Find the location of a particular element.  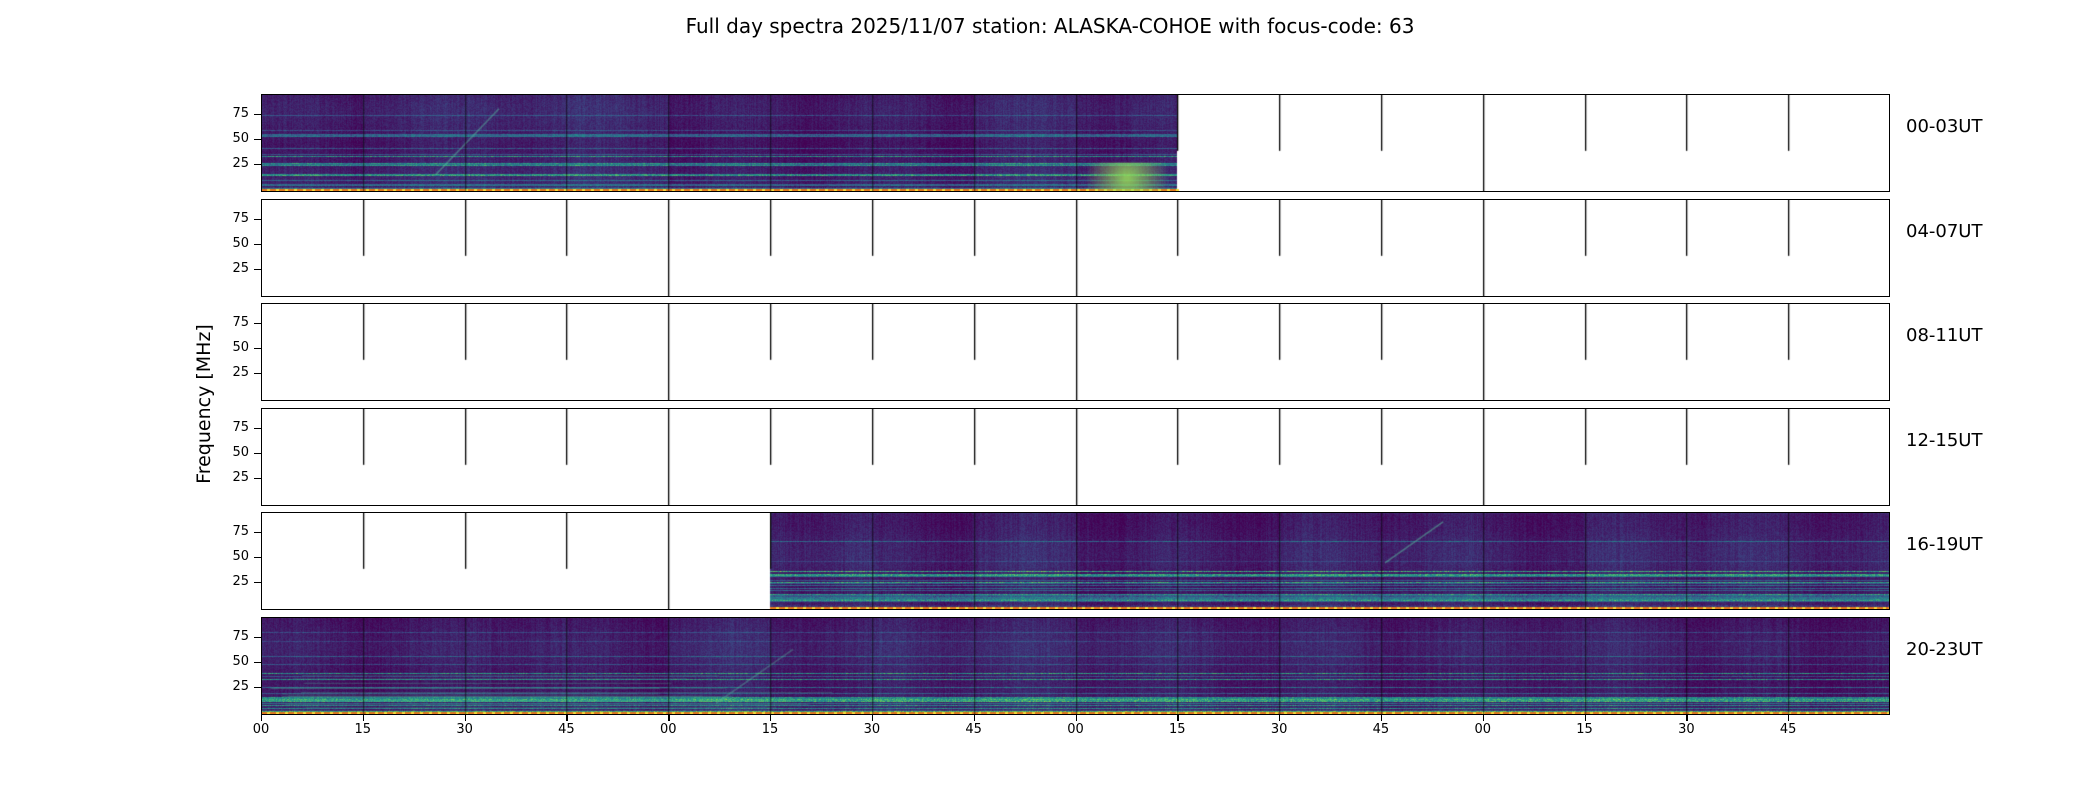

time-range-label: 04-07UT is located at coordinates (1944, 231).